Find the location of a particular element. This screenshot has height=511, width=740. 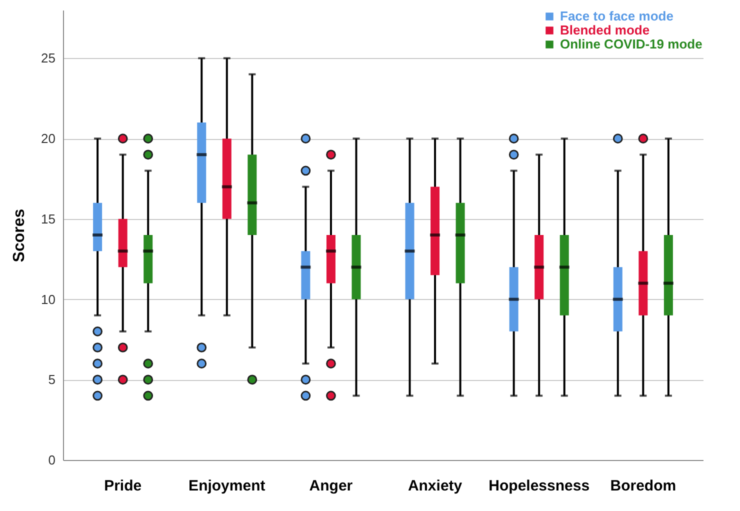

y-tick-label: 15 is located at coordinates (48, 218).